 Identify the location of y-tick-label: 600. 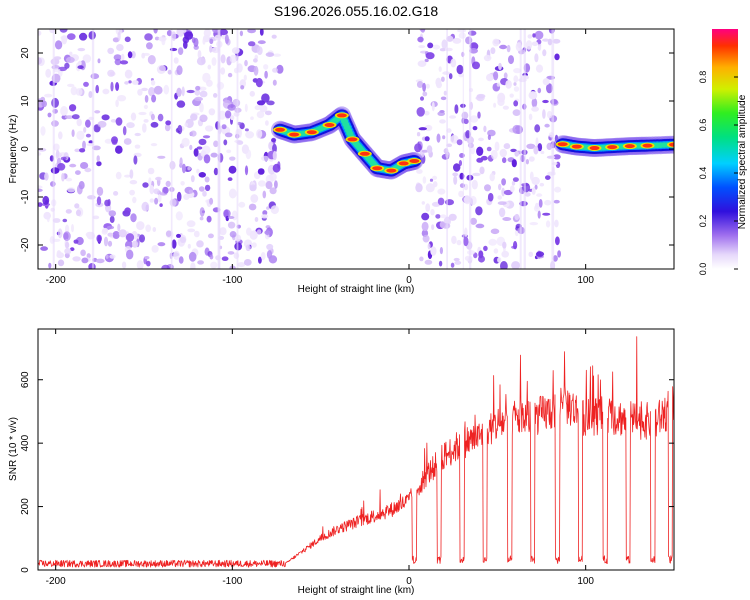
(25, 379).